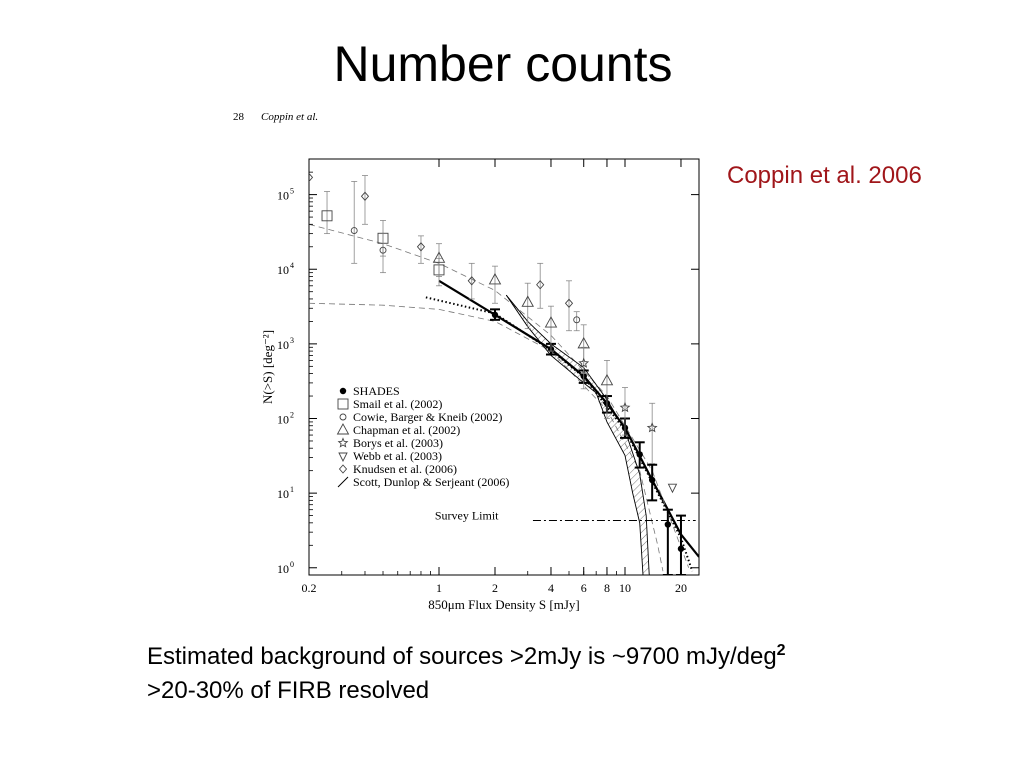 This screenshot has height=768, width=1024. Describe the element at coordinates (292, 415) in the screenshot. I see `y-tick-exponent: 2` at that location.